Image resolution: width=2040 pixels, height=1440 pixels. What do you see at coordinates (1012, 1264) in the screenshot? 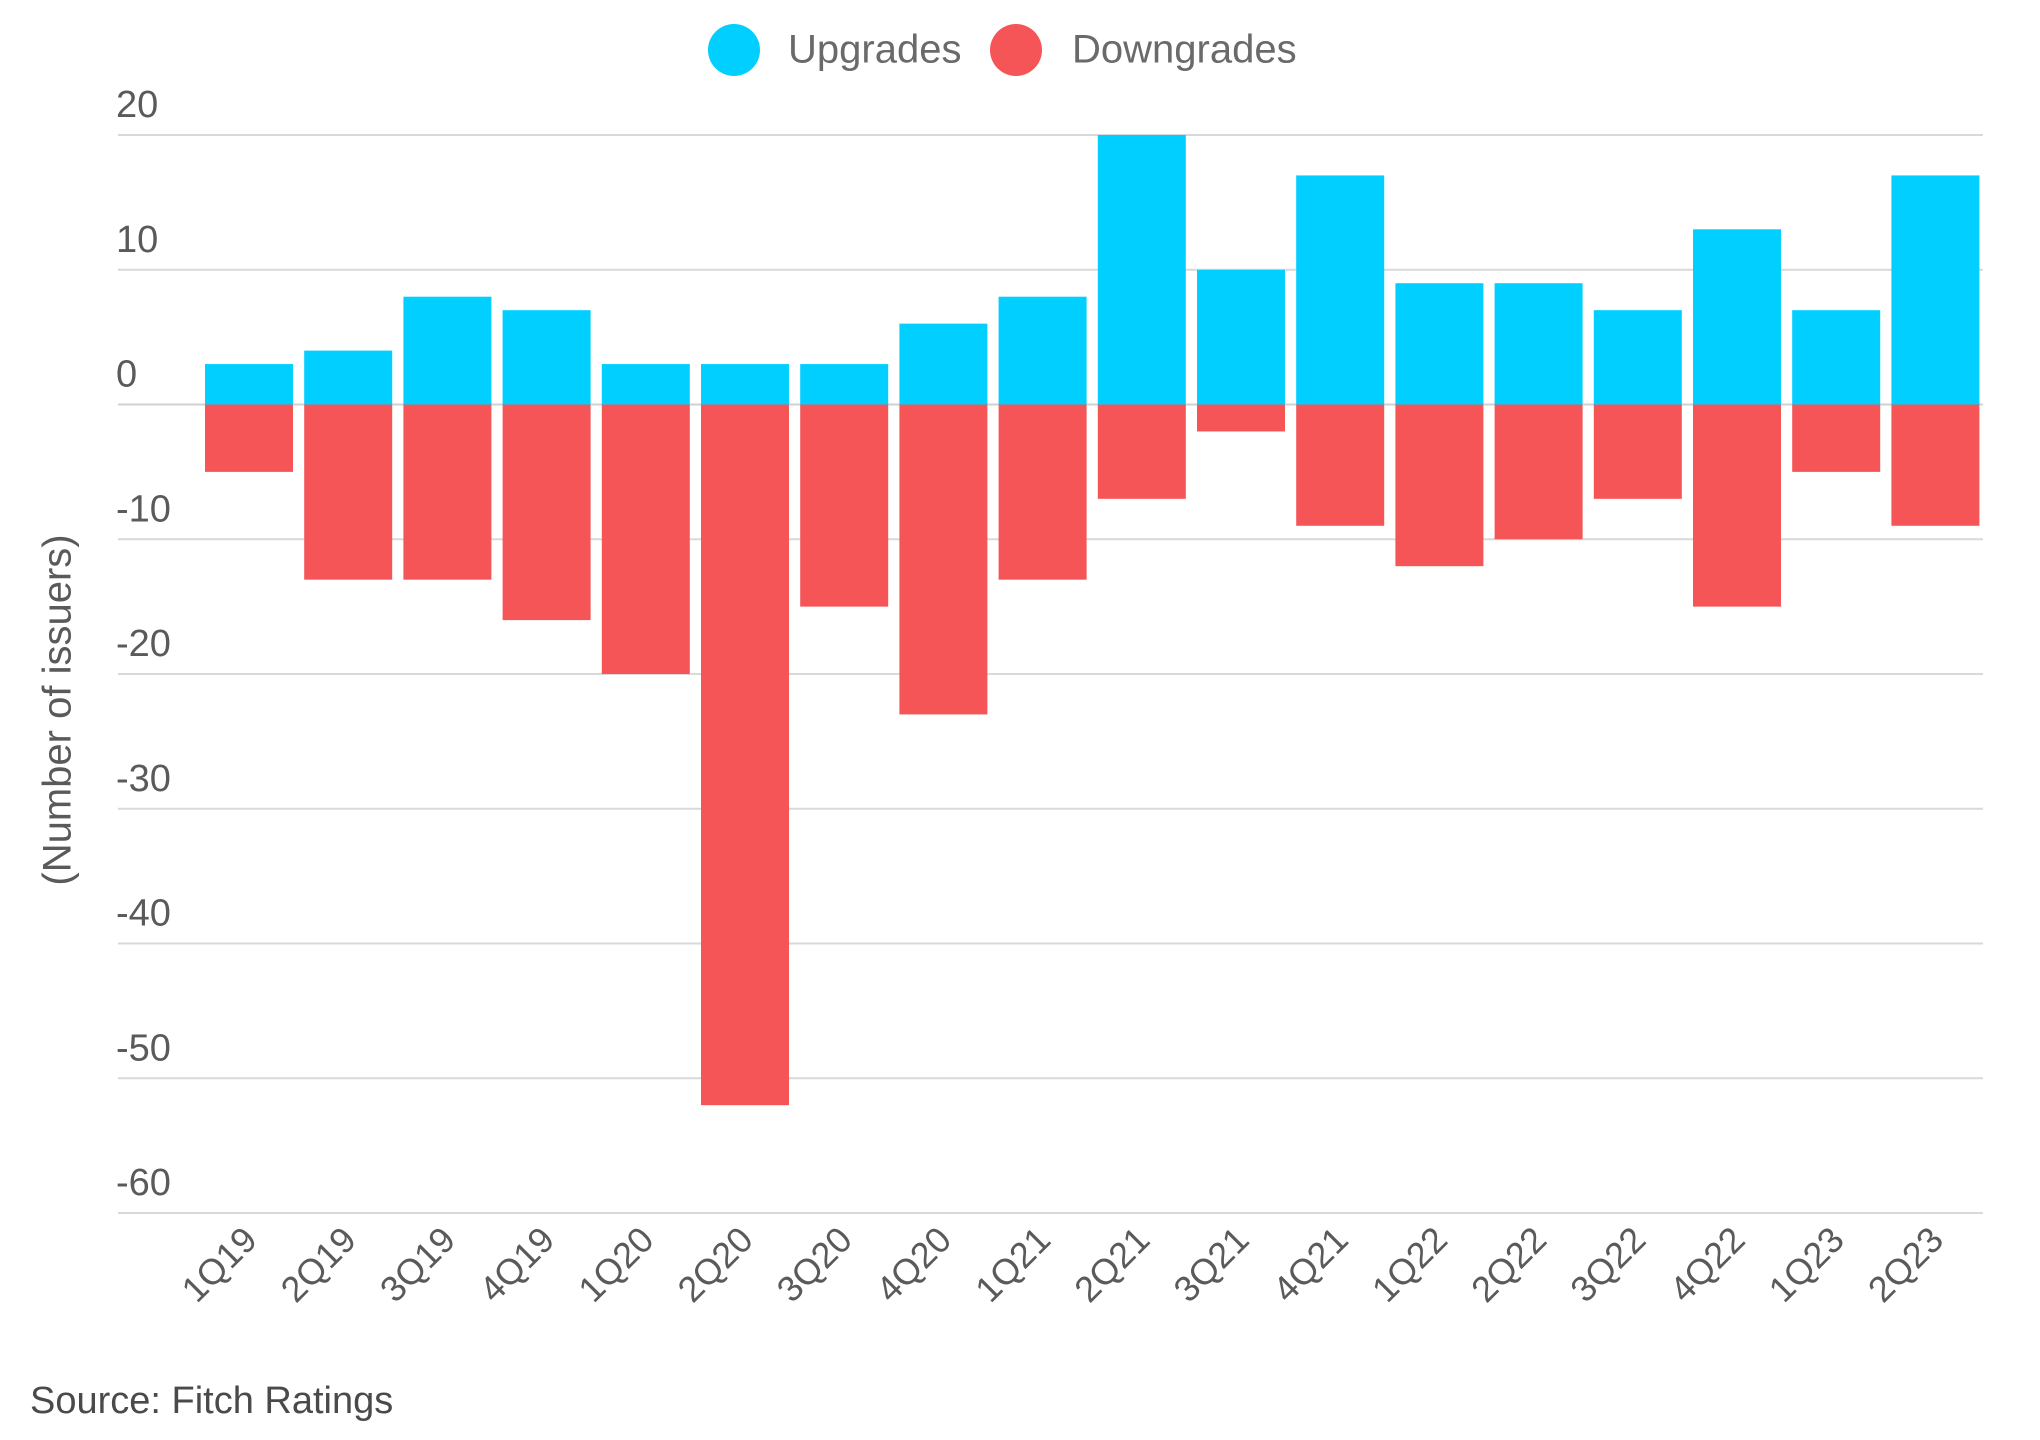
I see `x-tick-label: 1Q21` at bounding box center [1012, 1264].